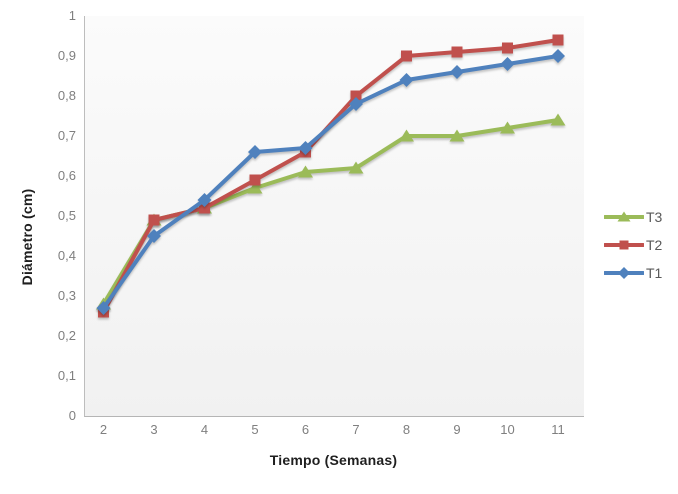 This screenshot has width=678, height=494. What do you see at coordinates (66, 55) in the screenshot?
I see `y-tick-label: 0,9` at bounding box center [66, 55].